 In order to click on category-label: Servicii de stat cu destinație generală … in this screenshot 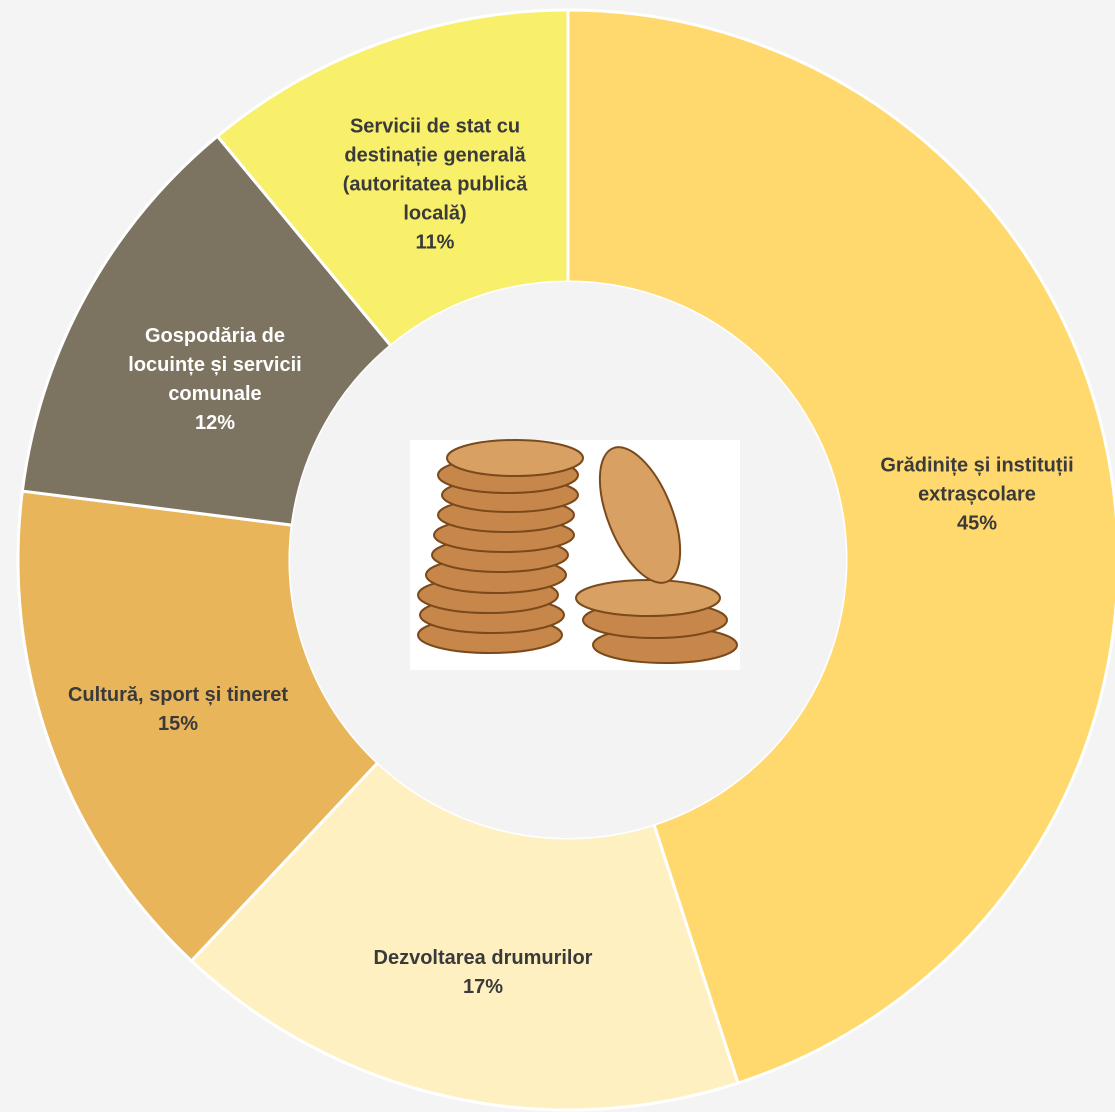, I will do `click(435, 170)`.